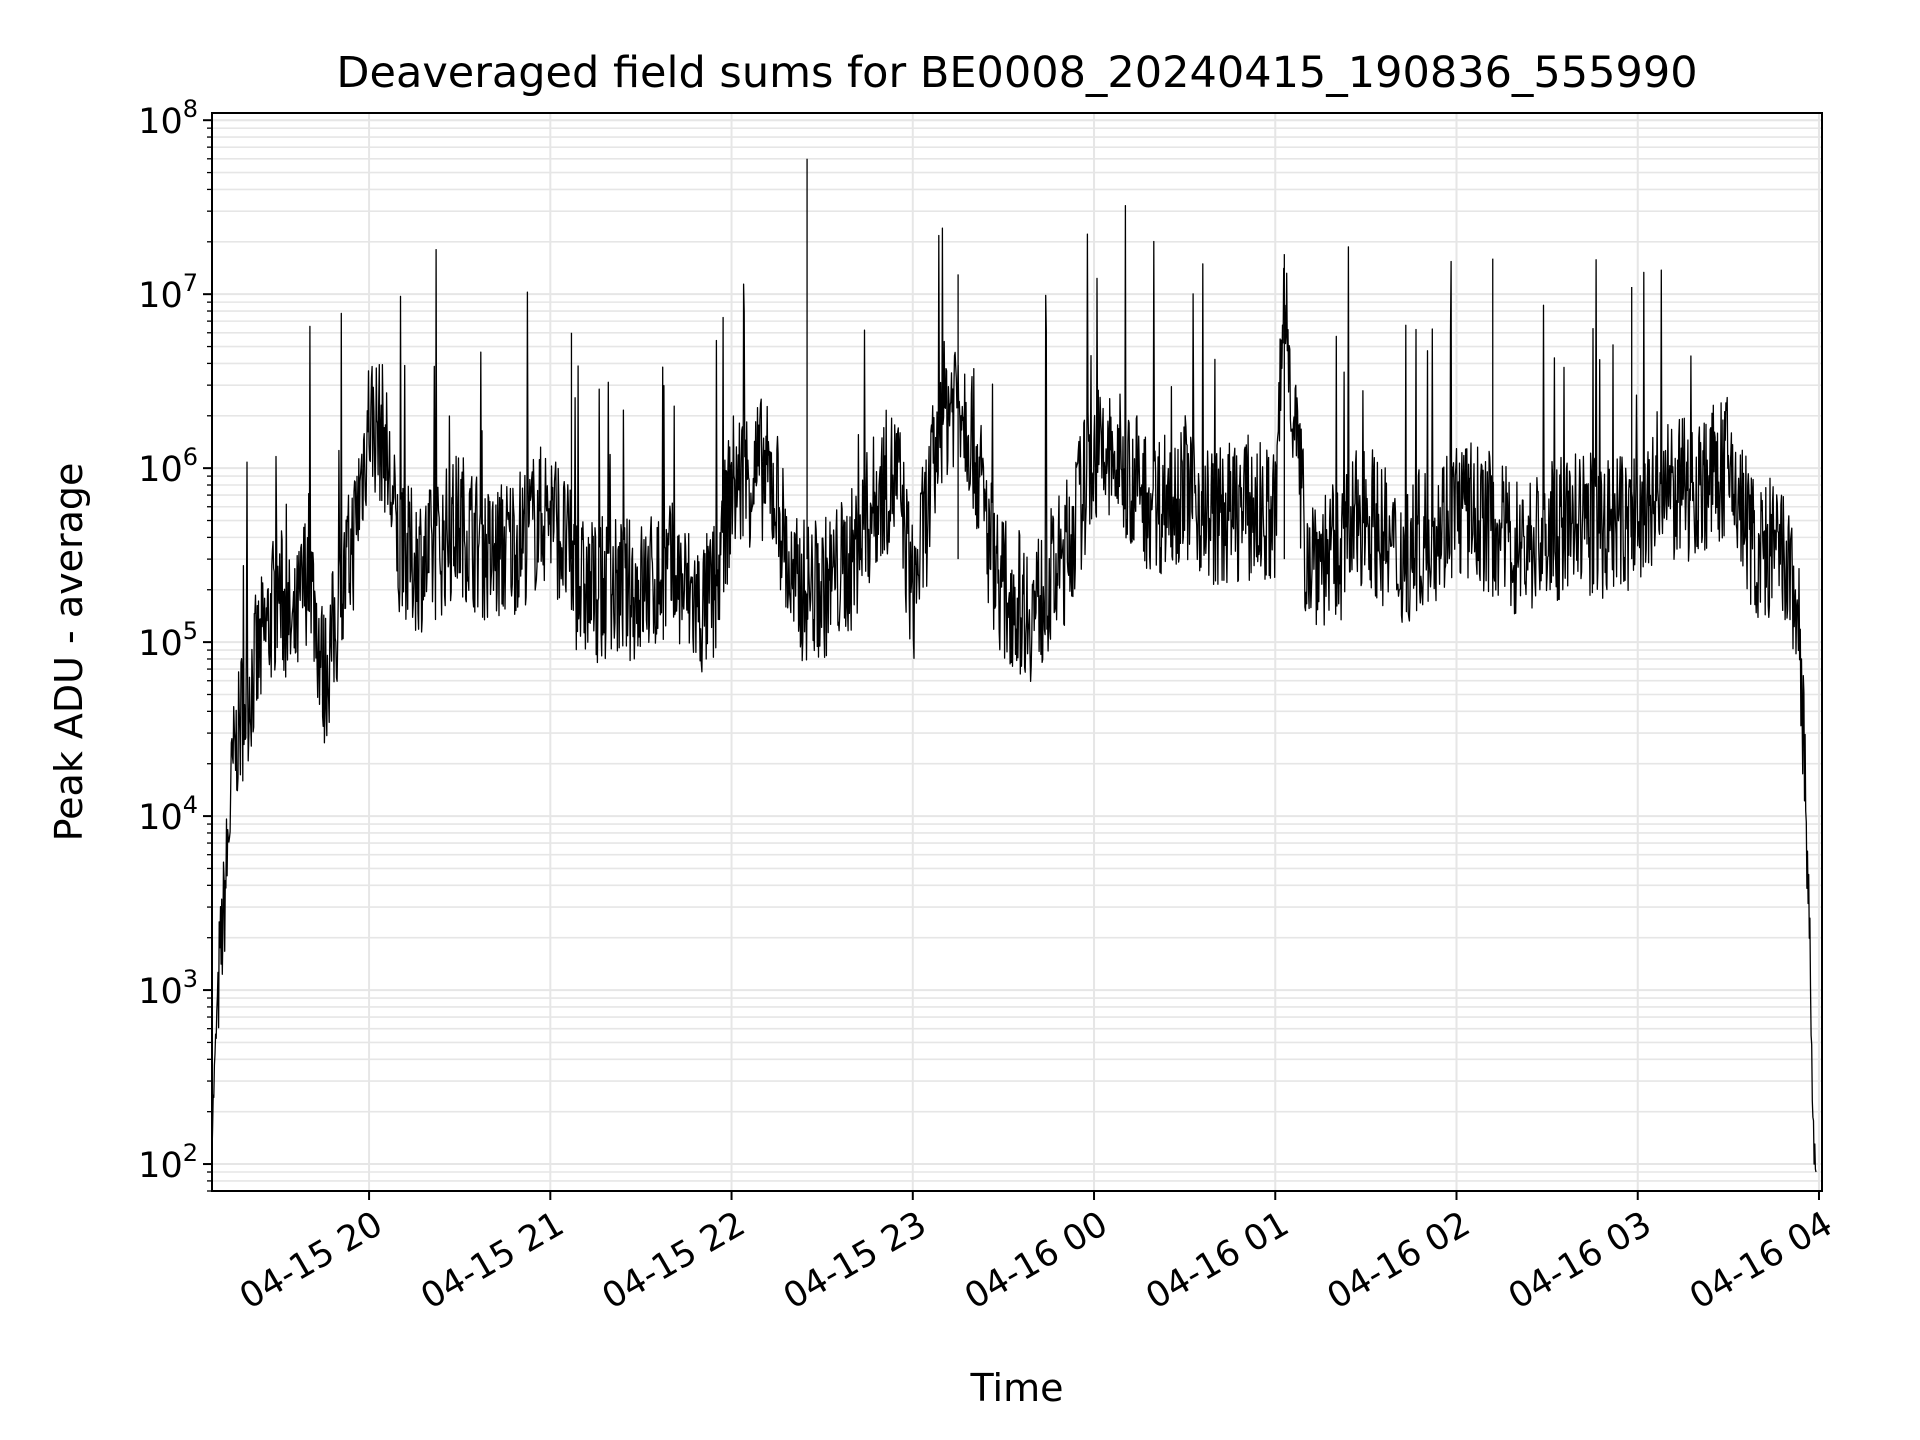 The width and height of the screenshot is (1920, 1440). I want to click on y-tick-label: 10³, so click(168, 988).